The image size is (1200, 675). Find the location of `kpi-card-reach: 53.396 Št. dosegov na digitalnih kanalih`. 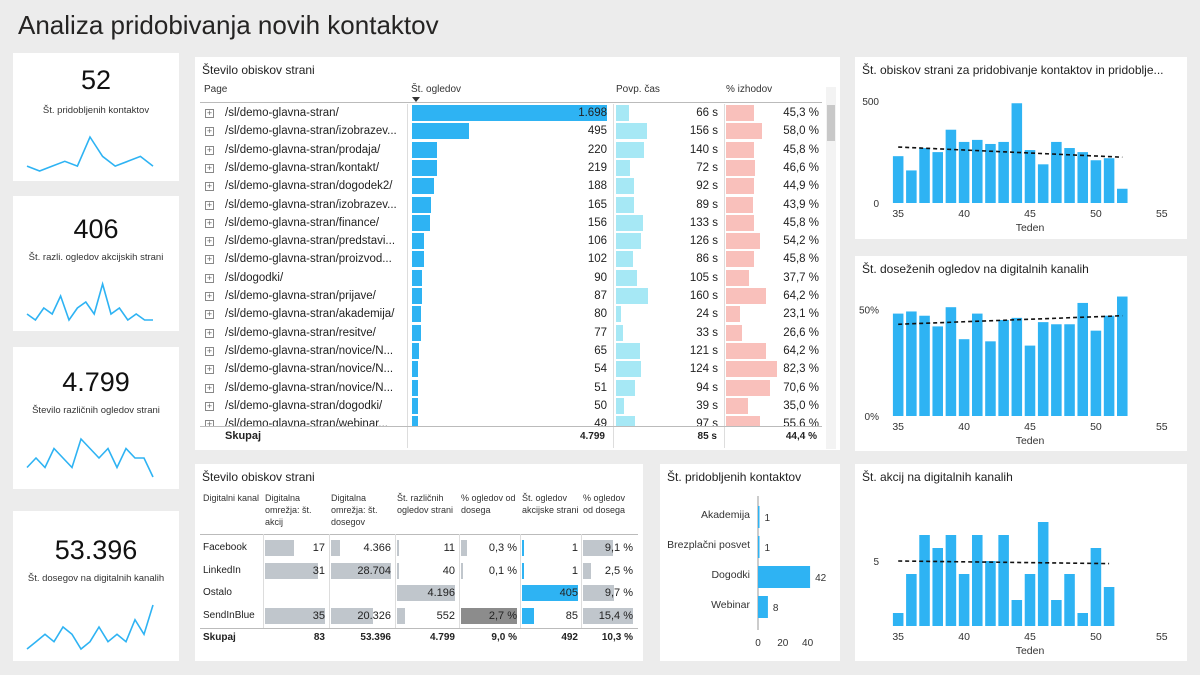

kpi-card-reach: 53.396 Št. dosegov na digitalnih kanalih is located at coordinates (96, 586).